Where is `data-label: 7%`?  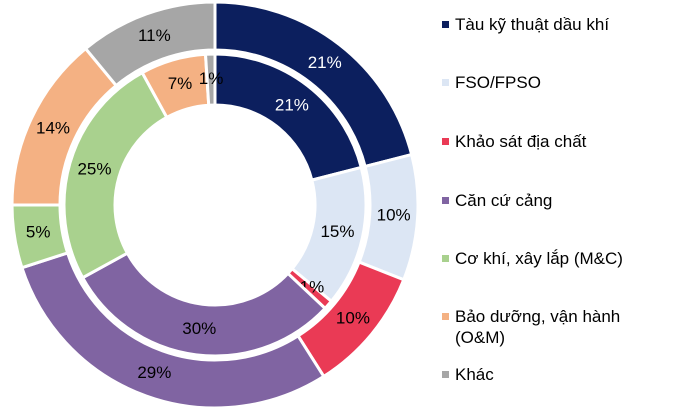
data-label: 7% is located at coordinates (180, 83).